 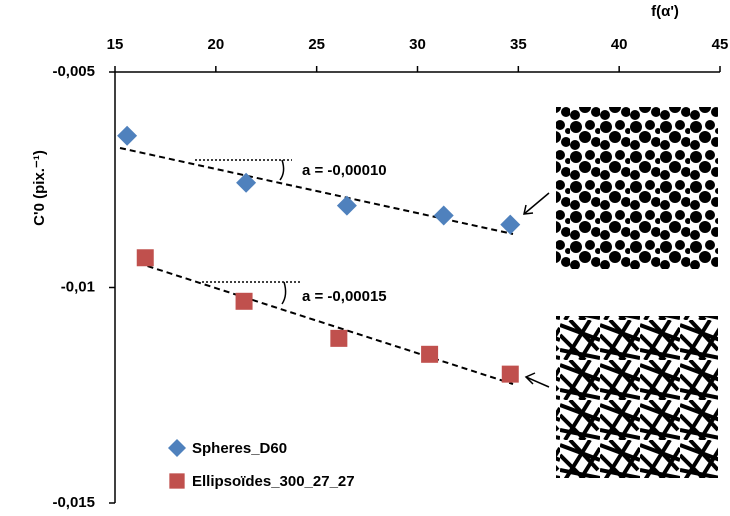 I want to click on y-tick-label: -0,01, so click(x=78, y=286).